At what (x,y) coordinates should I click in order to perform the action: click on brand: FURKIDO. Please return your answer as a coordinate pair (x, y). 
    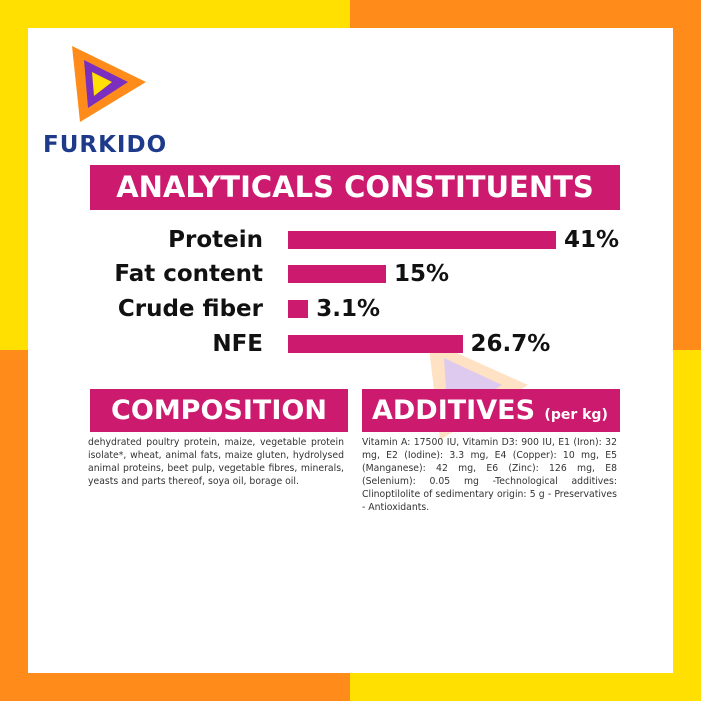
    Looking at the image, I should click on (105, 145).